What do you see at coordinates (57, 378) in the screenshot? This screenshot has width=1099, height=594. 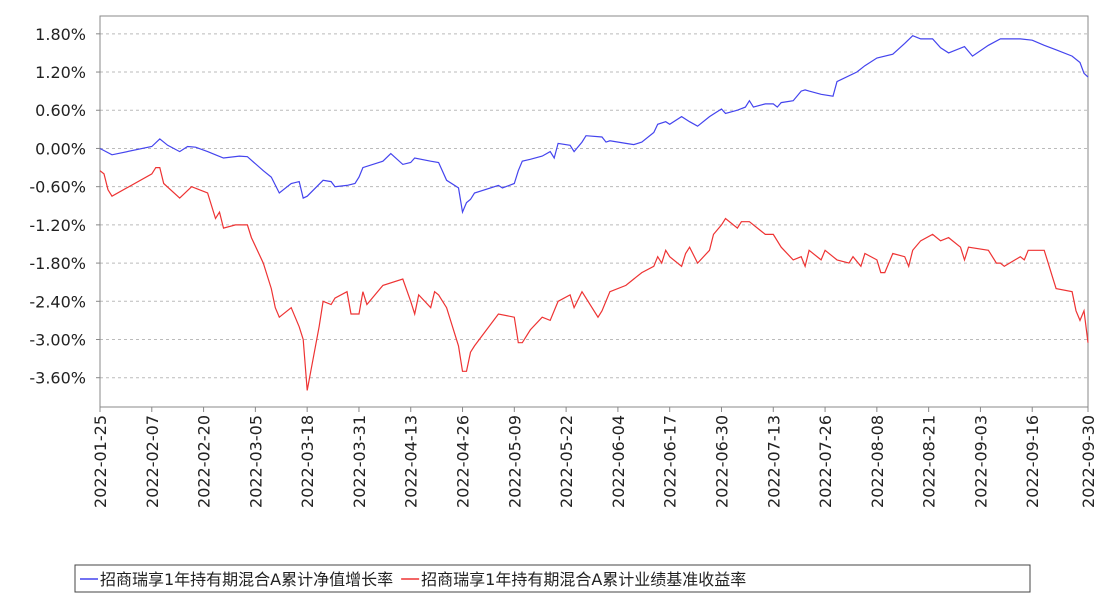 I see `y-tick-label: -3.60%` at bounding box center [57, 378].